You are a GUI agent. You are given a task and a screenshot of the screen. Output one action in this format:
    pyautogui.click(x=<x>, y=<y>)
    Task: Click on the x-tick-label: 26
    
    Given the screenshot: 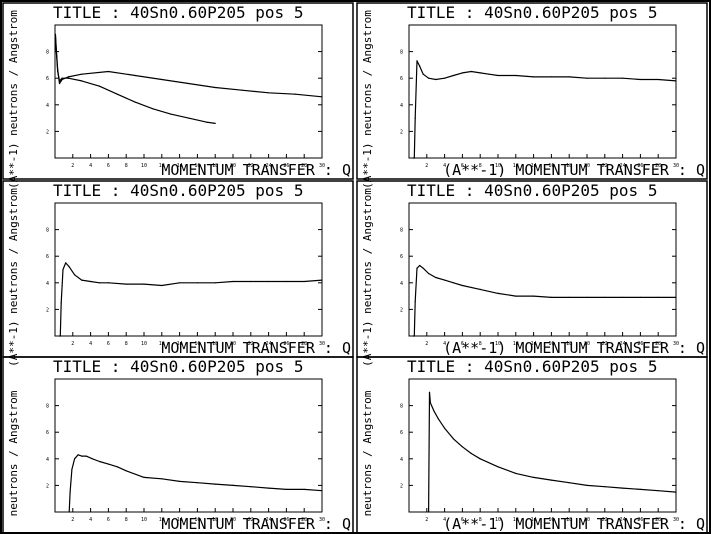 What is the action you would take?
    pyautogui.click(x=640, y=344)
    